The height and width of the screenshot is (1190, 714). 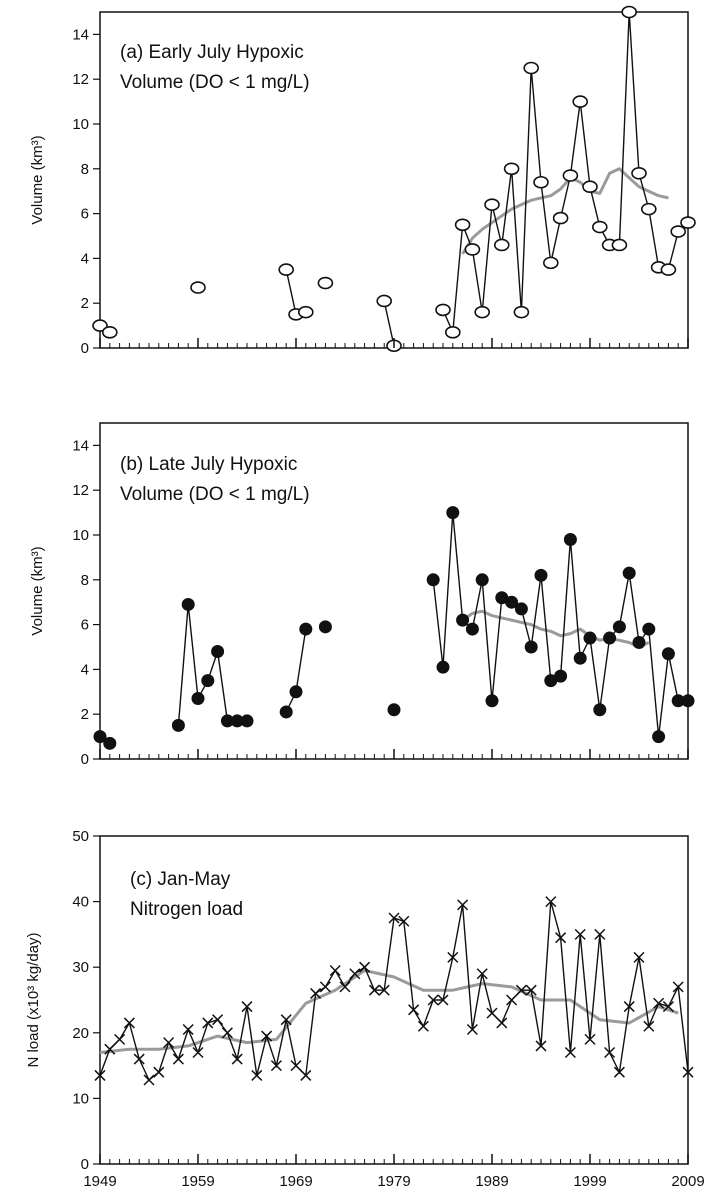 What do you see at coordinates (389, 1011) in the screenshot?
I see `smoothed-trend-line` at bounding box center [389, 1011].